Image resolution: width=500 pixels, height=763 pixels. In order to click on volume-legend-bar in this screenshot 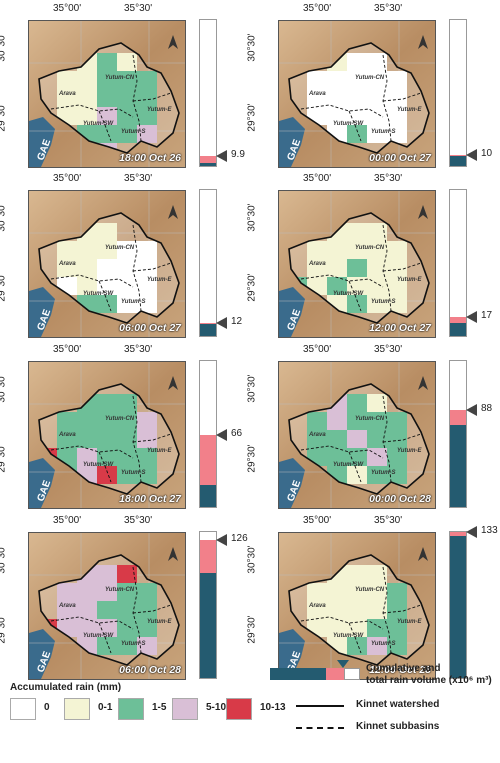, I will do `click(315, 670)`.